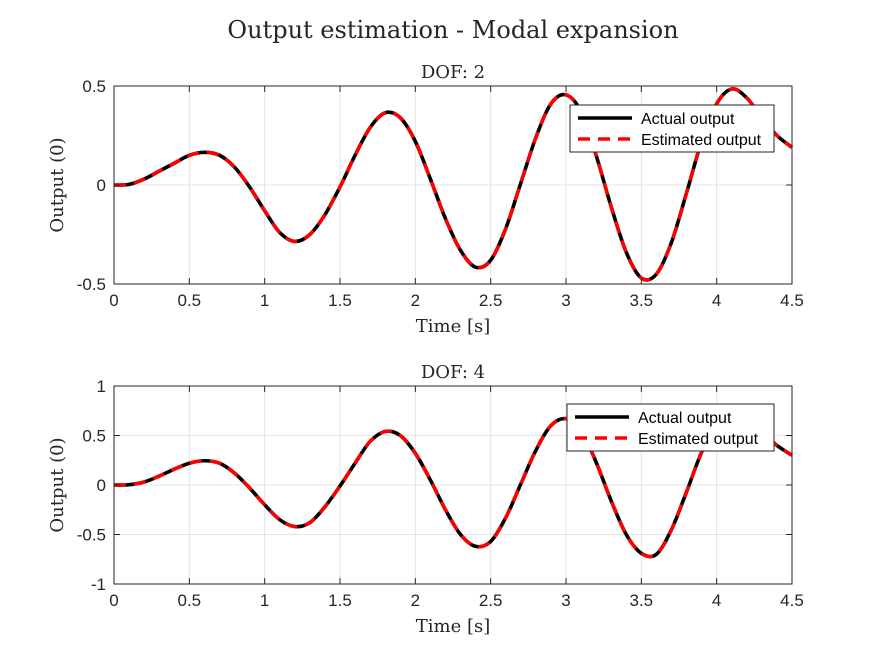  What do you see at coordinates (453, 372) in the screenshot?
I see `subplot-title: DOF: 4` at bounding box center [453, 372].